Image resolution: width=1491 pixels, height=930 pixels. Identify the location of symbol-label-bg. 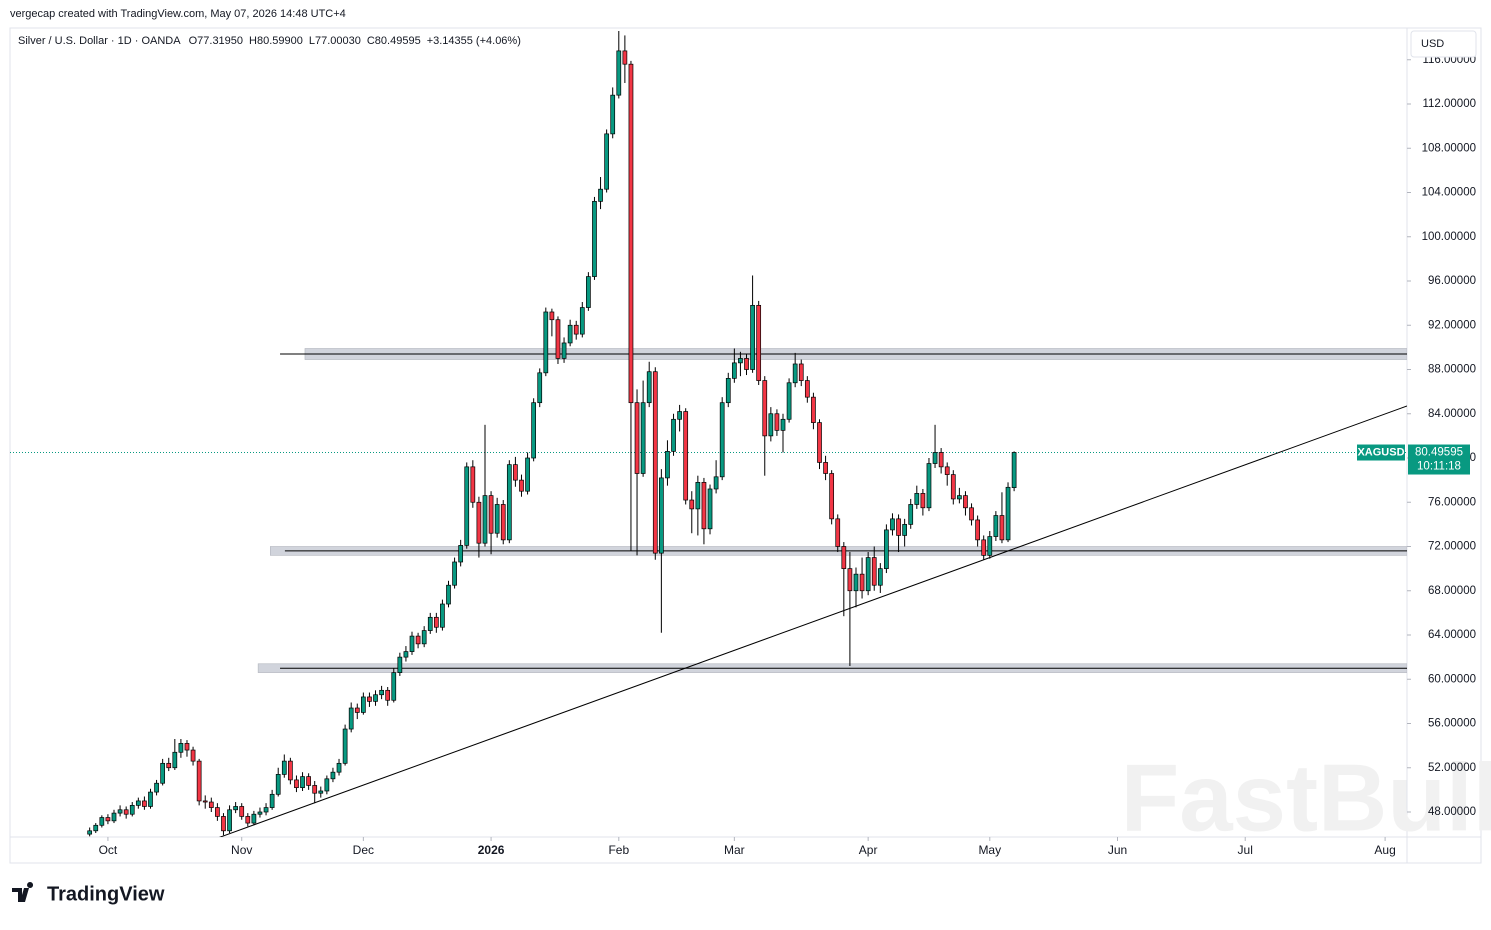
(1381, 452).